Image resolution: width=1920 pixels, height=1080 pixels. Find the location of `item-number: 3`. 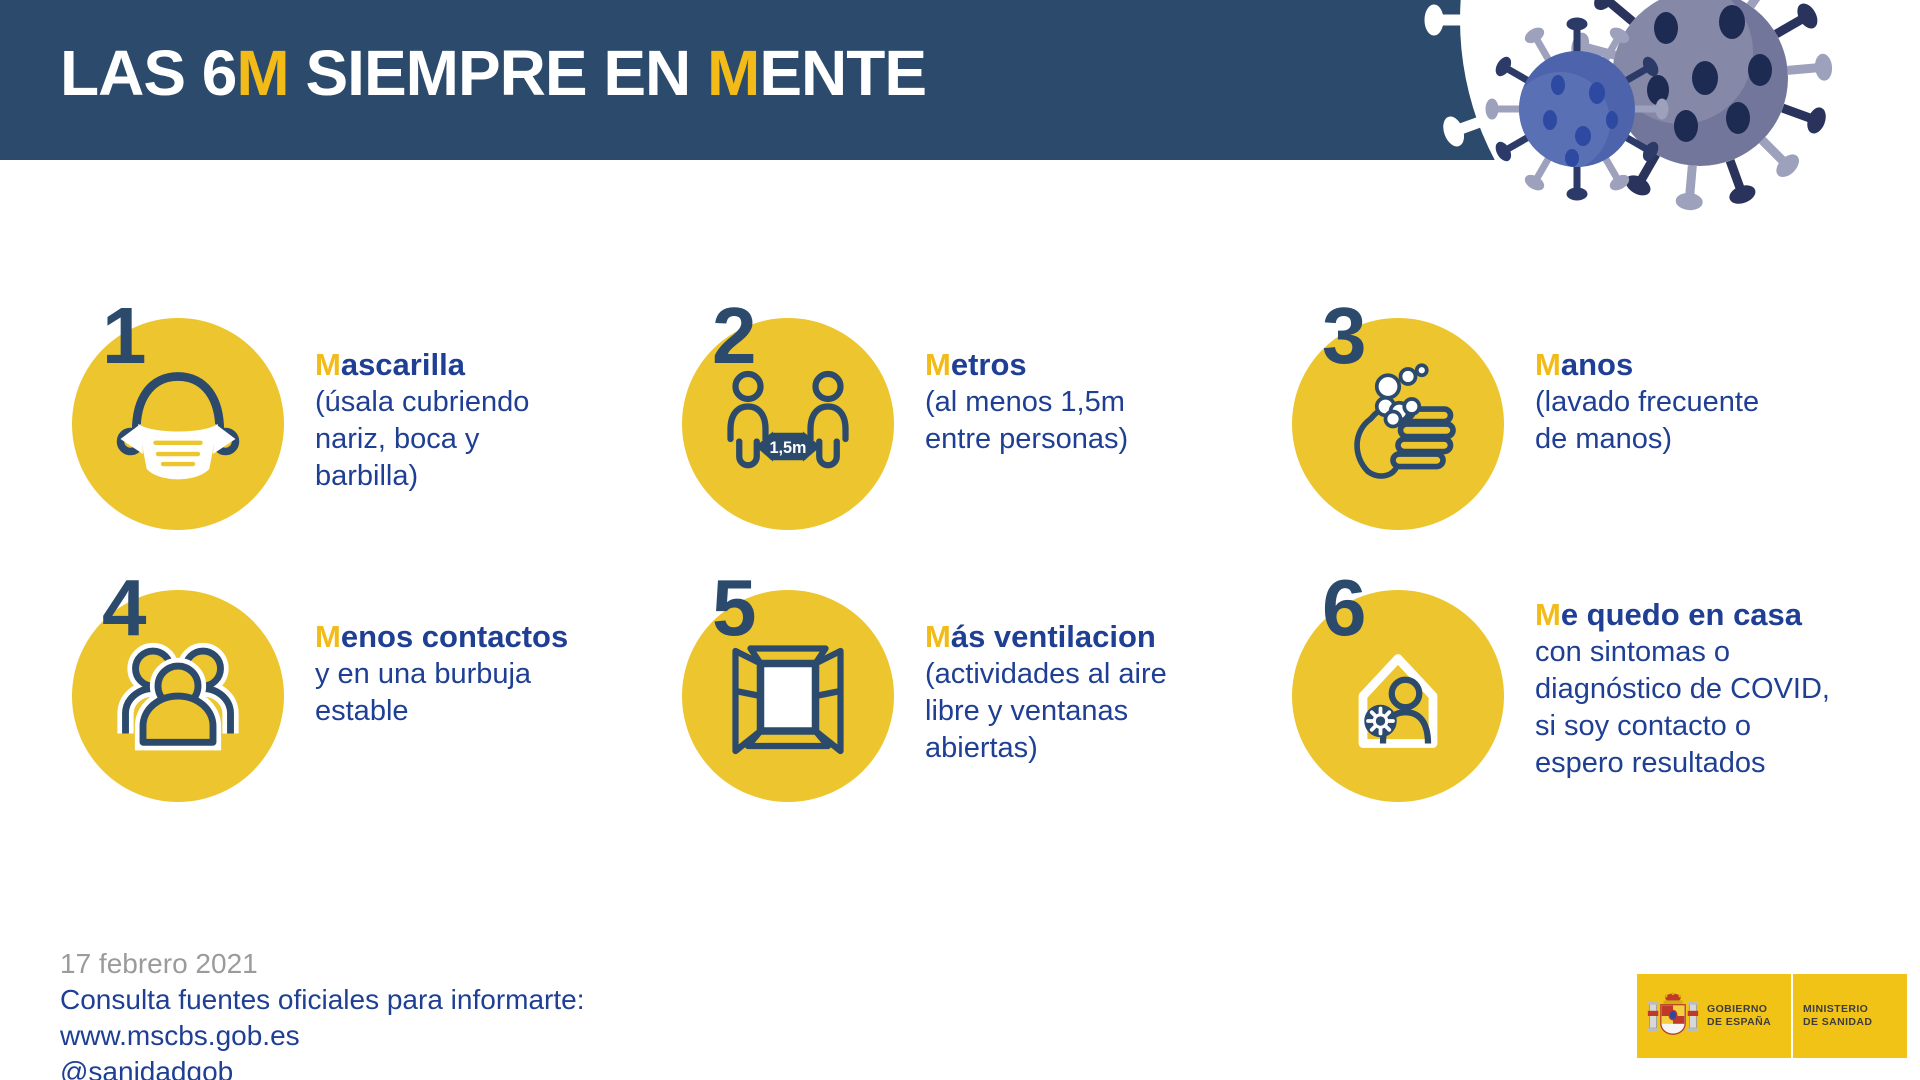

item-number: 3 is located at coordinates (1344, 335).